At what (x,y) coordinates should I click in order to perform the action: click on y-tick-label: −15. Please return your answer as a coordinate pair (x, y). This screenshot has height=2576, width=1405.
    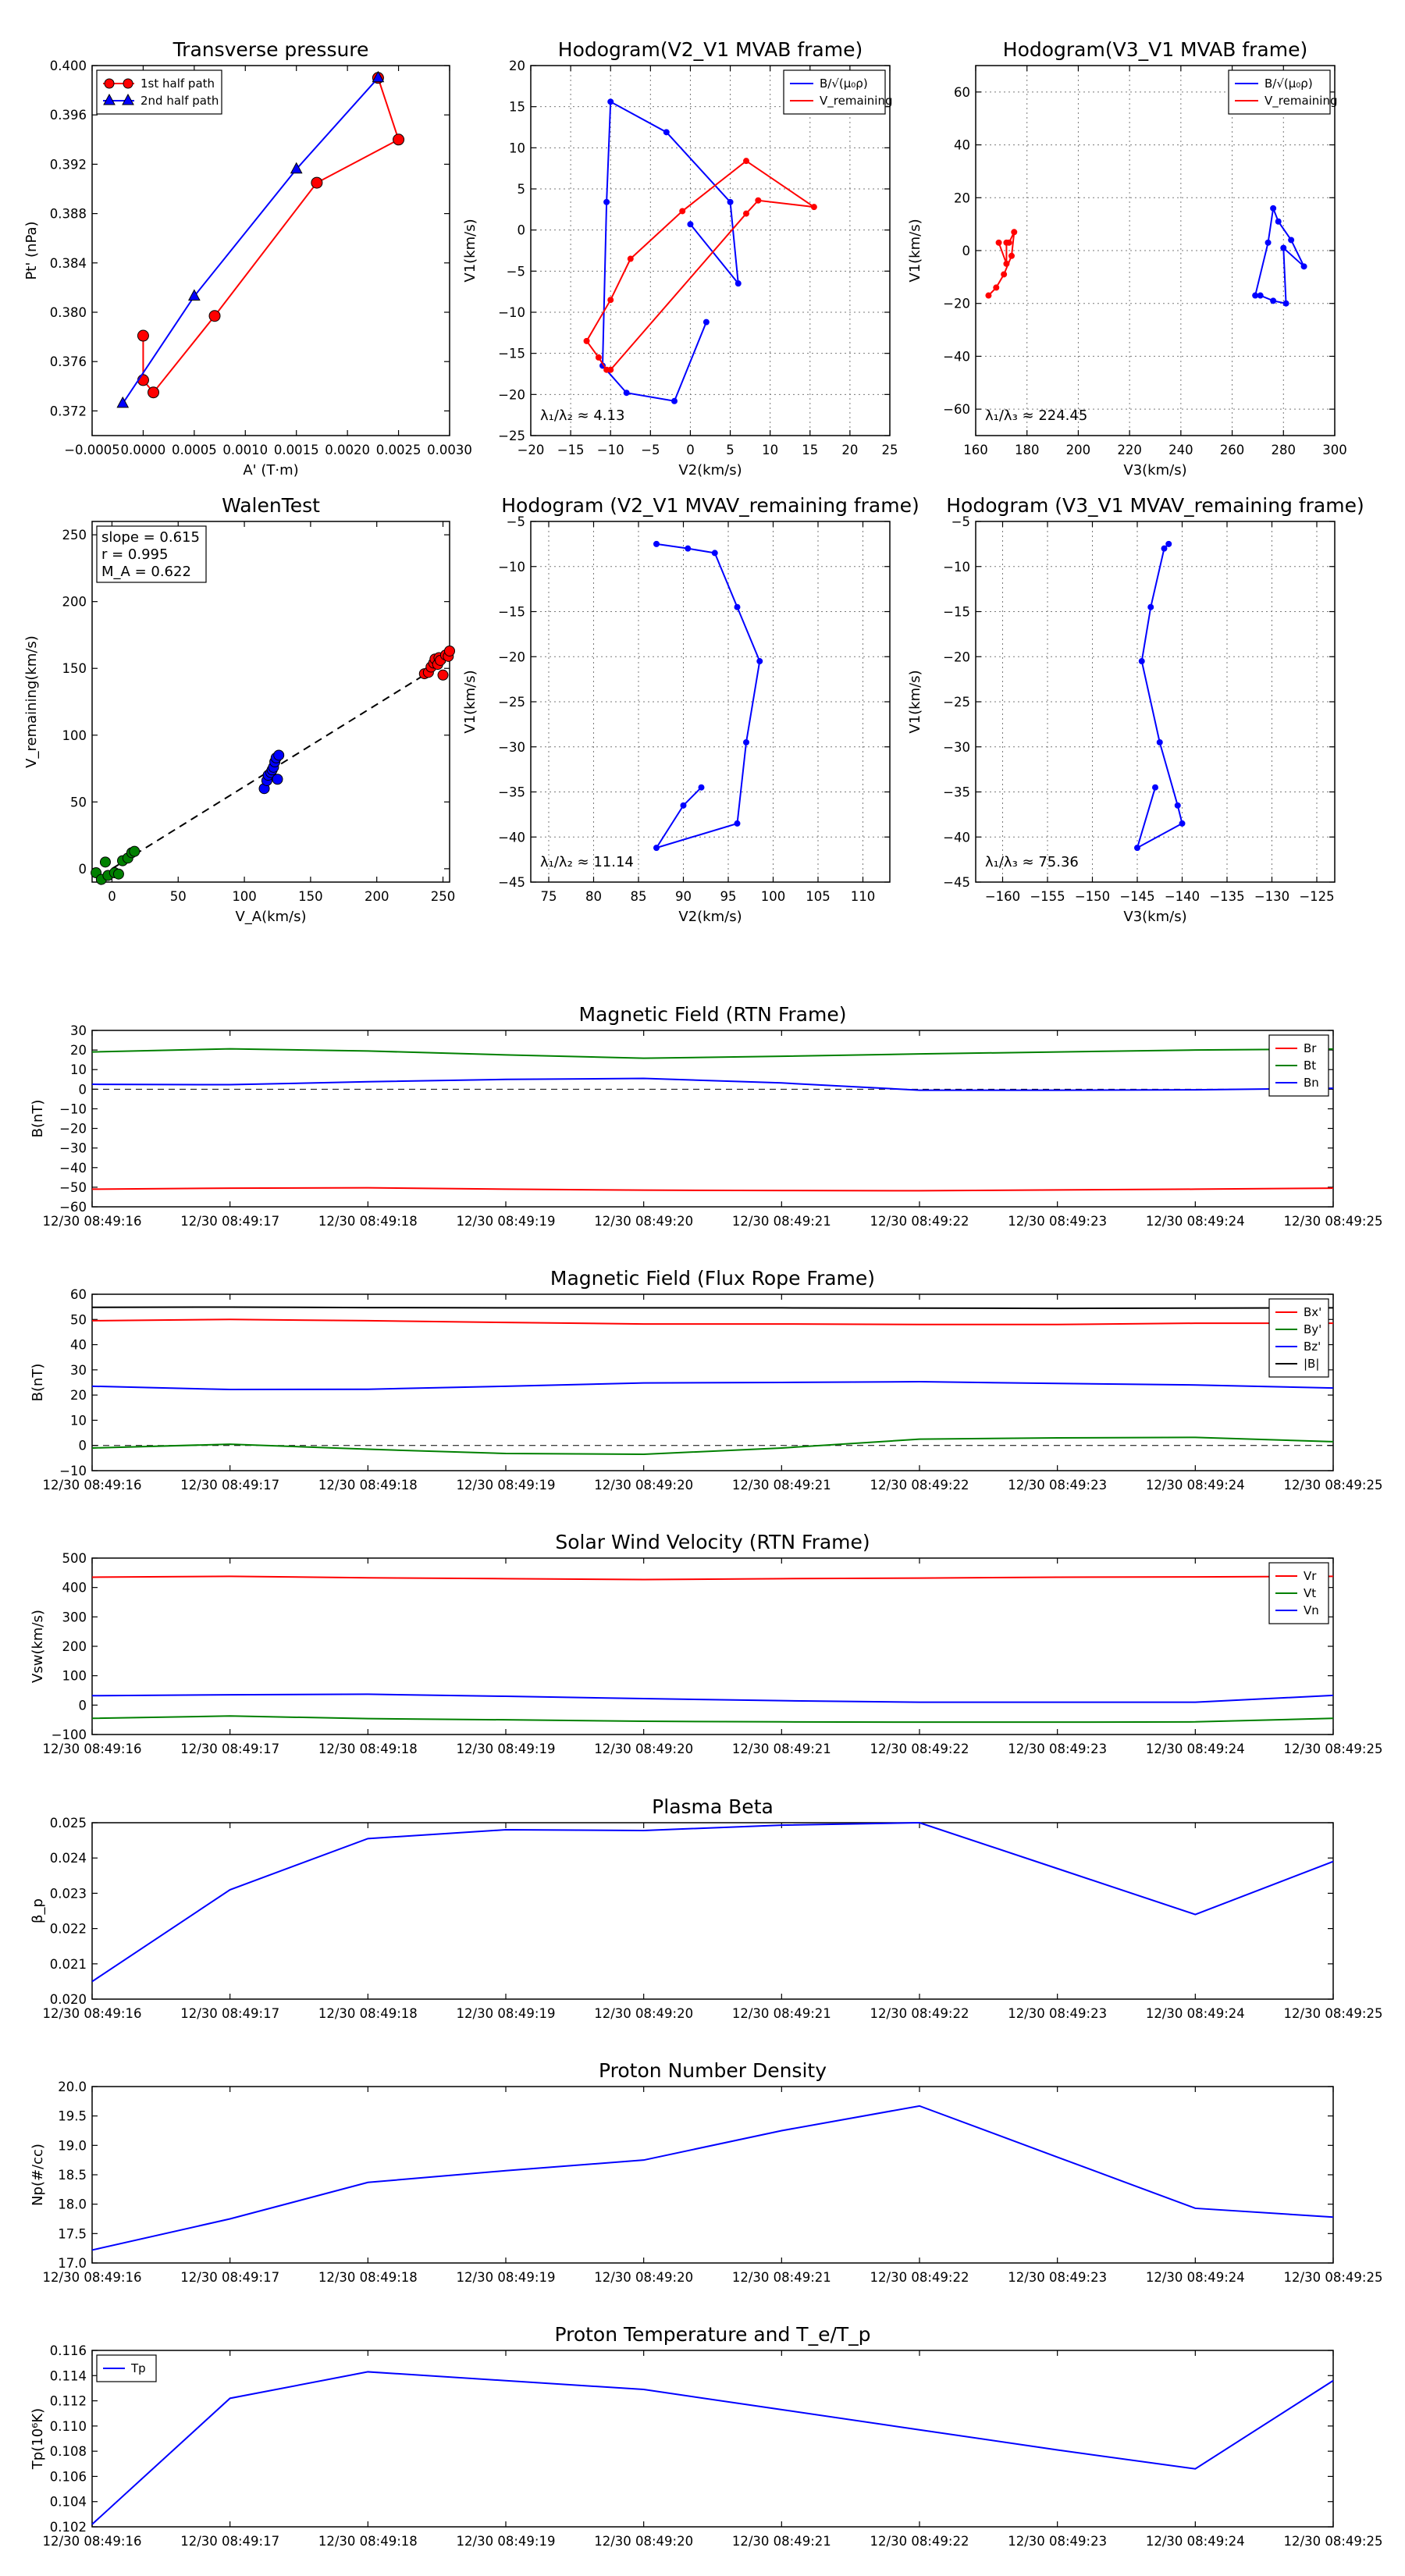
    Looking at the image, I should click on (512, 612).